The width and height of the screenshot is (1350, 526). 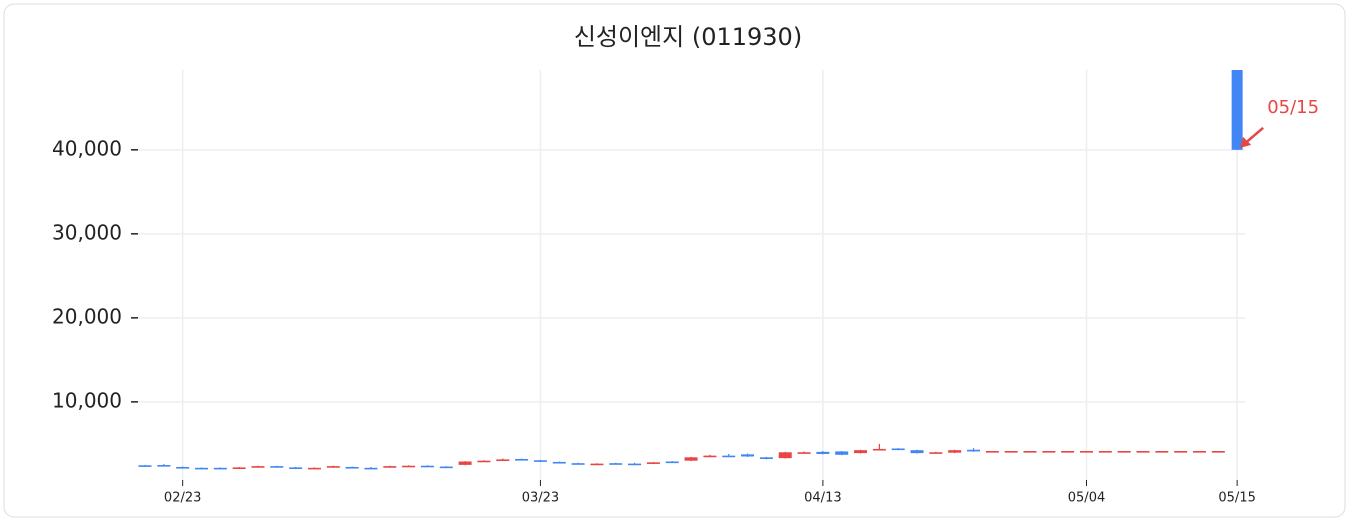 What do you see at coordinates (87, 400) in the screenshot?
I see `y-tick-label: 10,000` at bounding box center [87, 400].